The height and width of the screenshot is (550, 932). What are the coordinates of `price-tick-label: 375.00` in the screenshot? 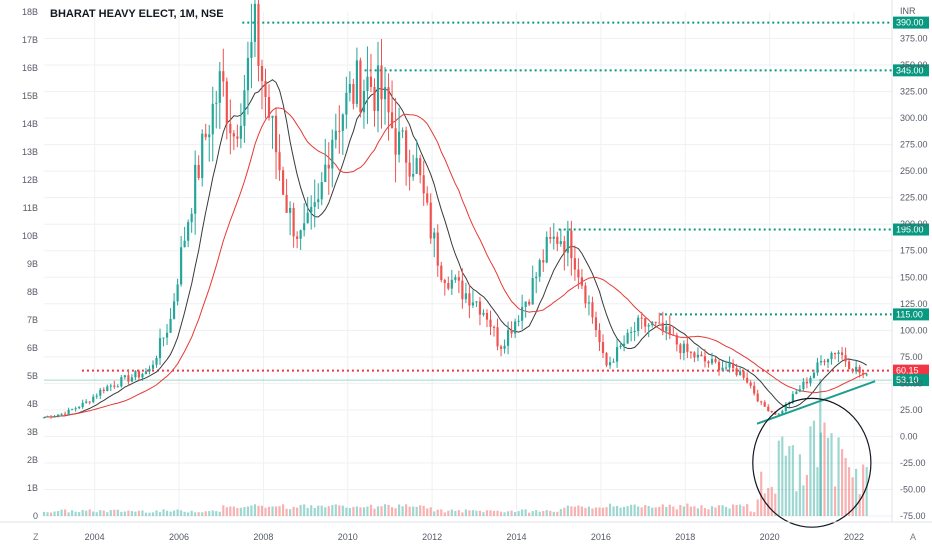 It's located at (914, 39).